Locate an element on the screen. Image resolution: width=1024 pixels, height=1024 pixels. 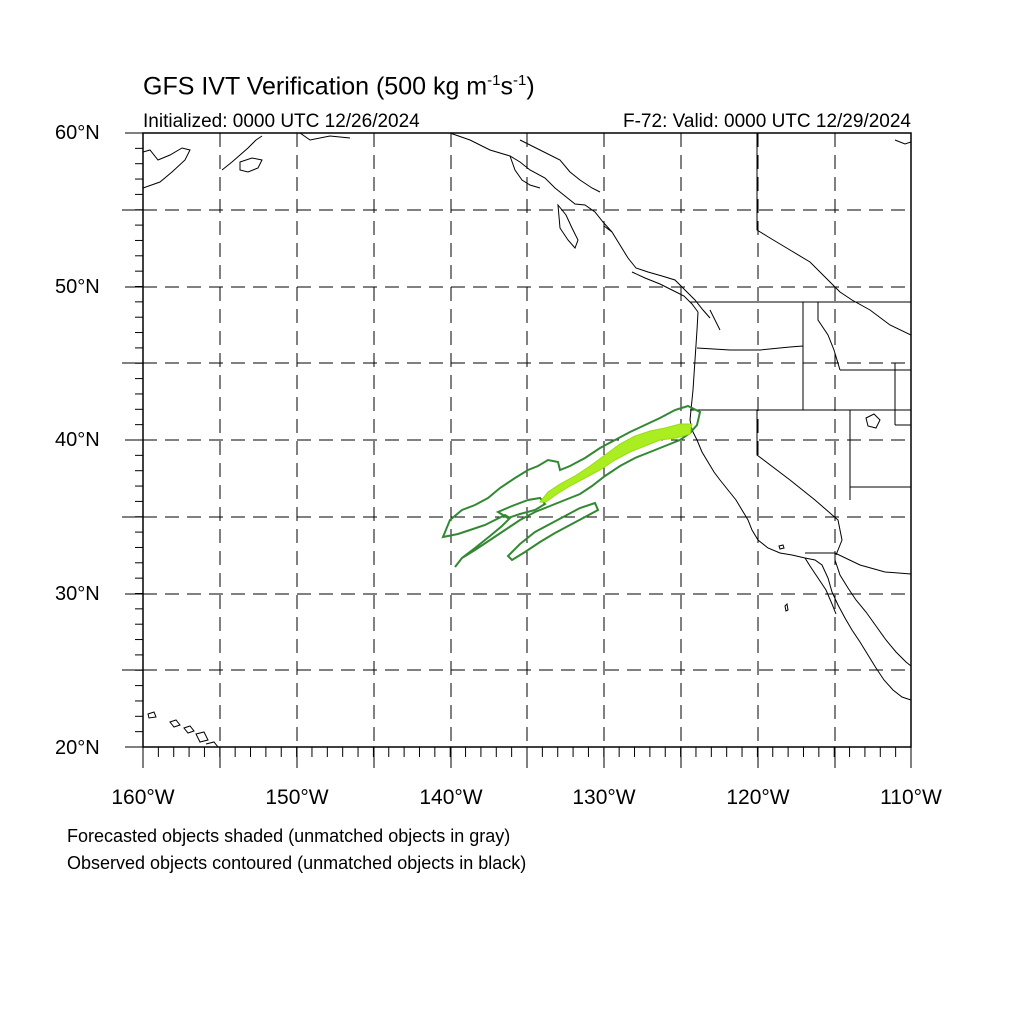
lat-label-60n: 60°N is located at coordinates (77, 133).